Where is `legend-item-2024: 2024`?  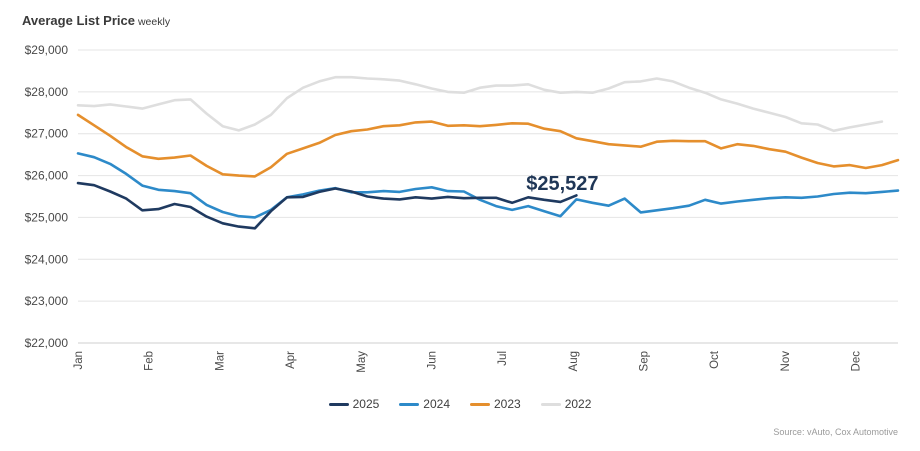
legend-item-2024: 2024 is located at coordinates (424, 404).